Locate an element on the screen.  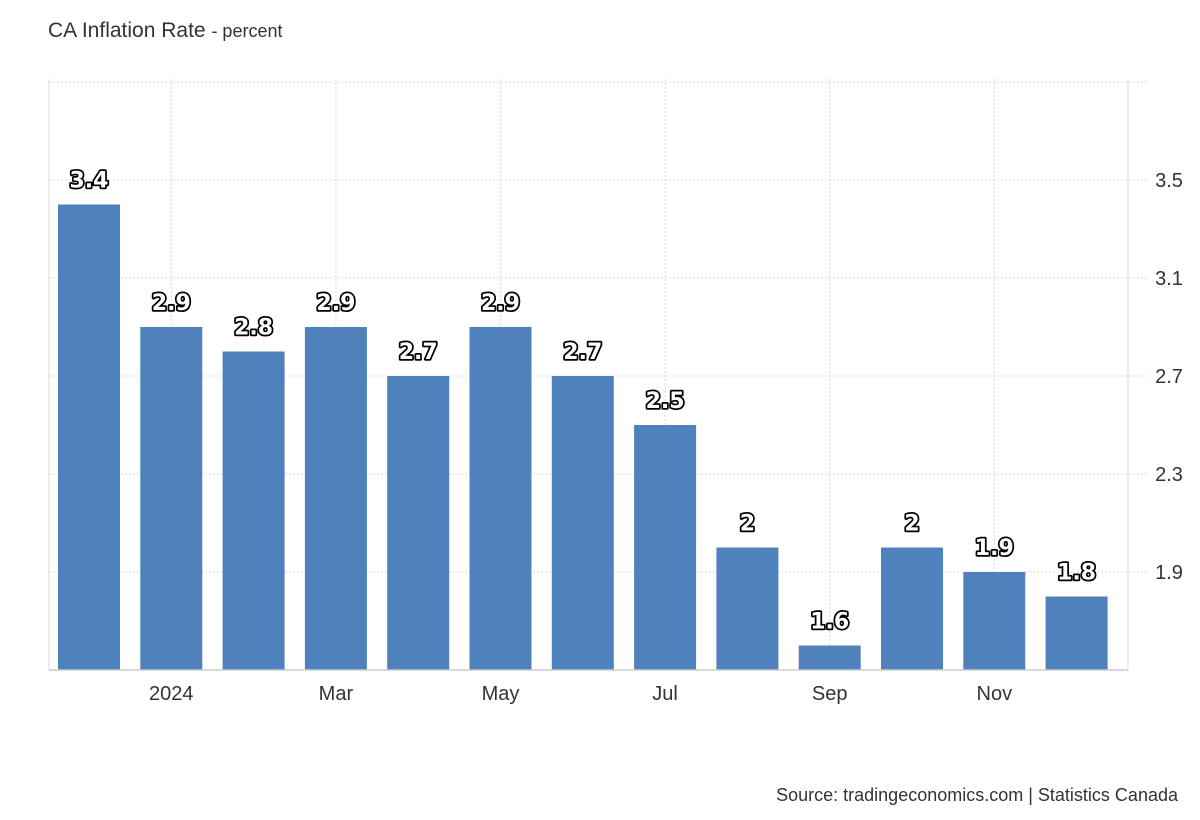
chart-title: CA Inflation Rate - percent is located at coordinates (165, 31).